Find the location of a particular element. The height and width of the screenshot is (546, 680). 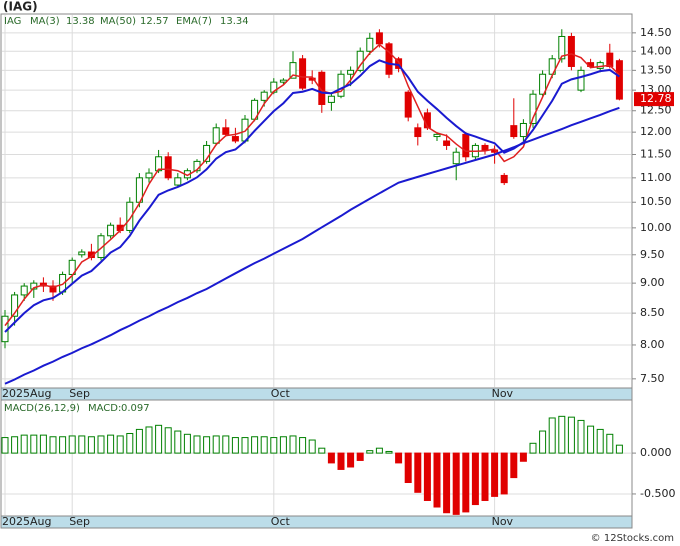

x-tick-label: Oct is located at coordinates (281, 521).